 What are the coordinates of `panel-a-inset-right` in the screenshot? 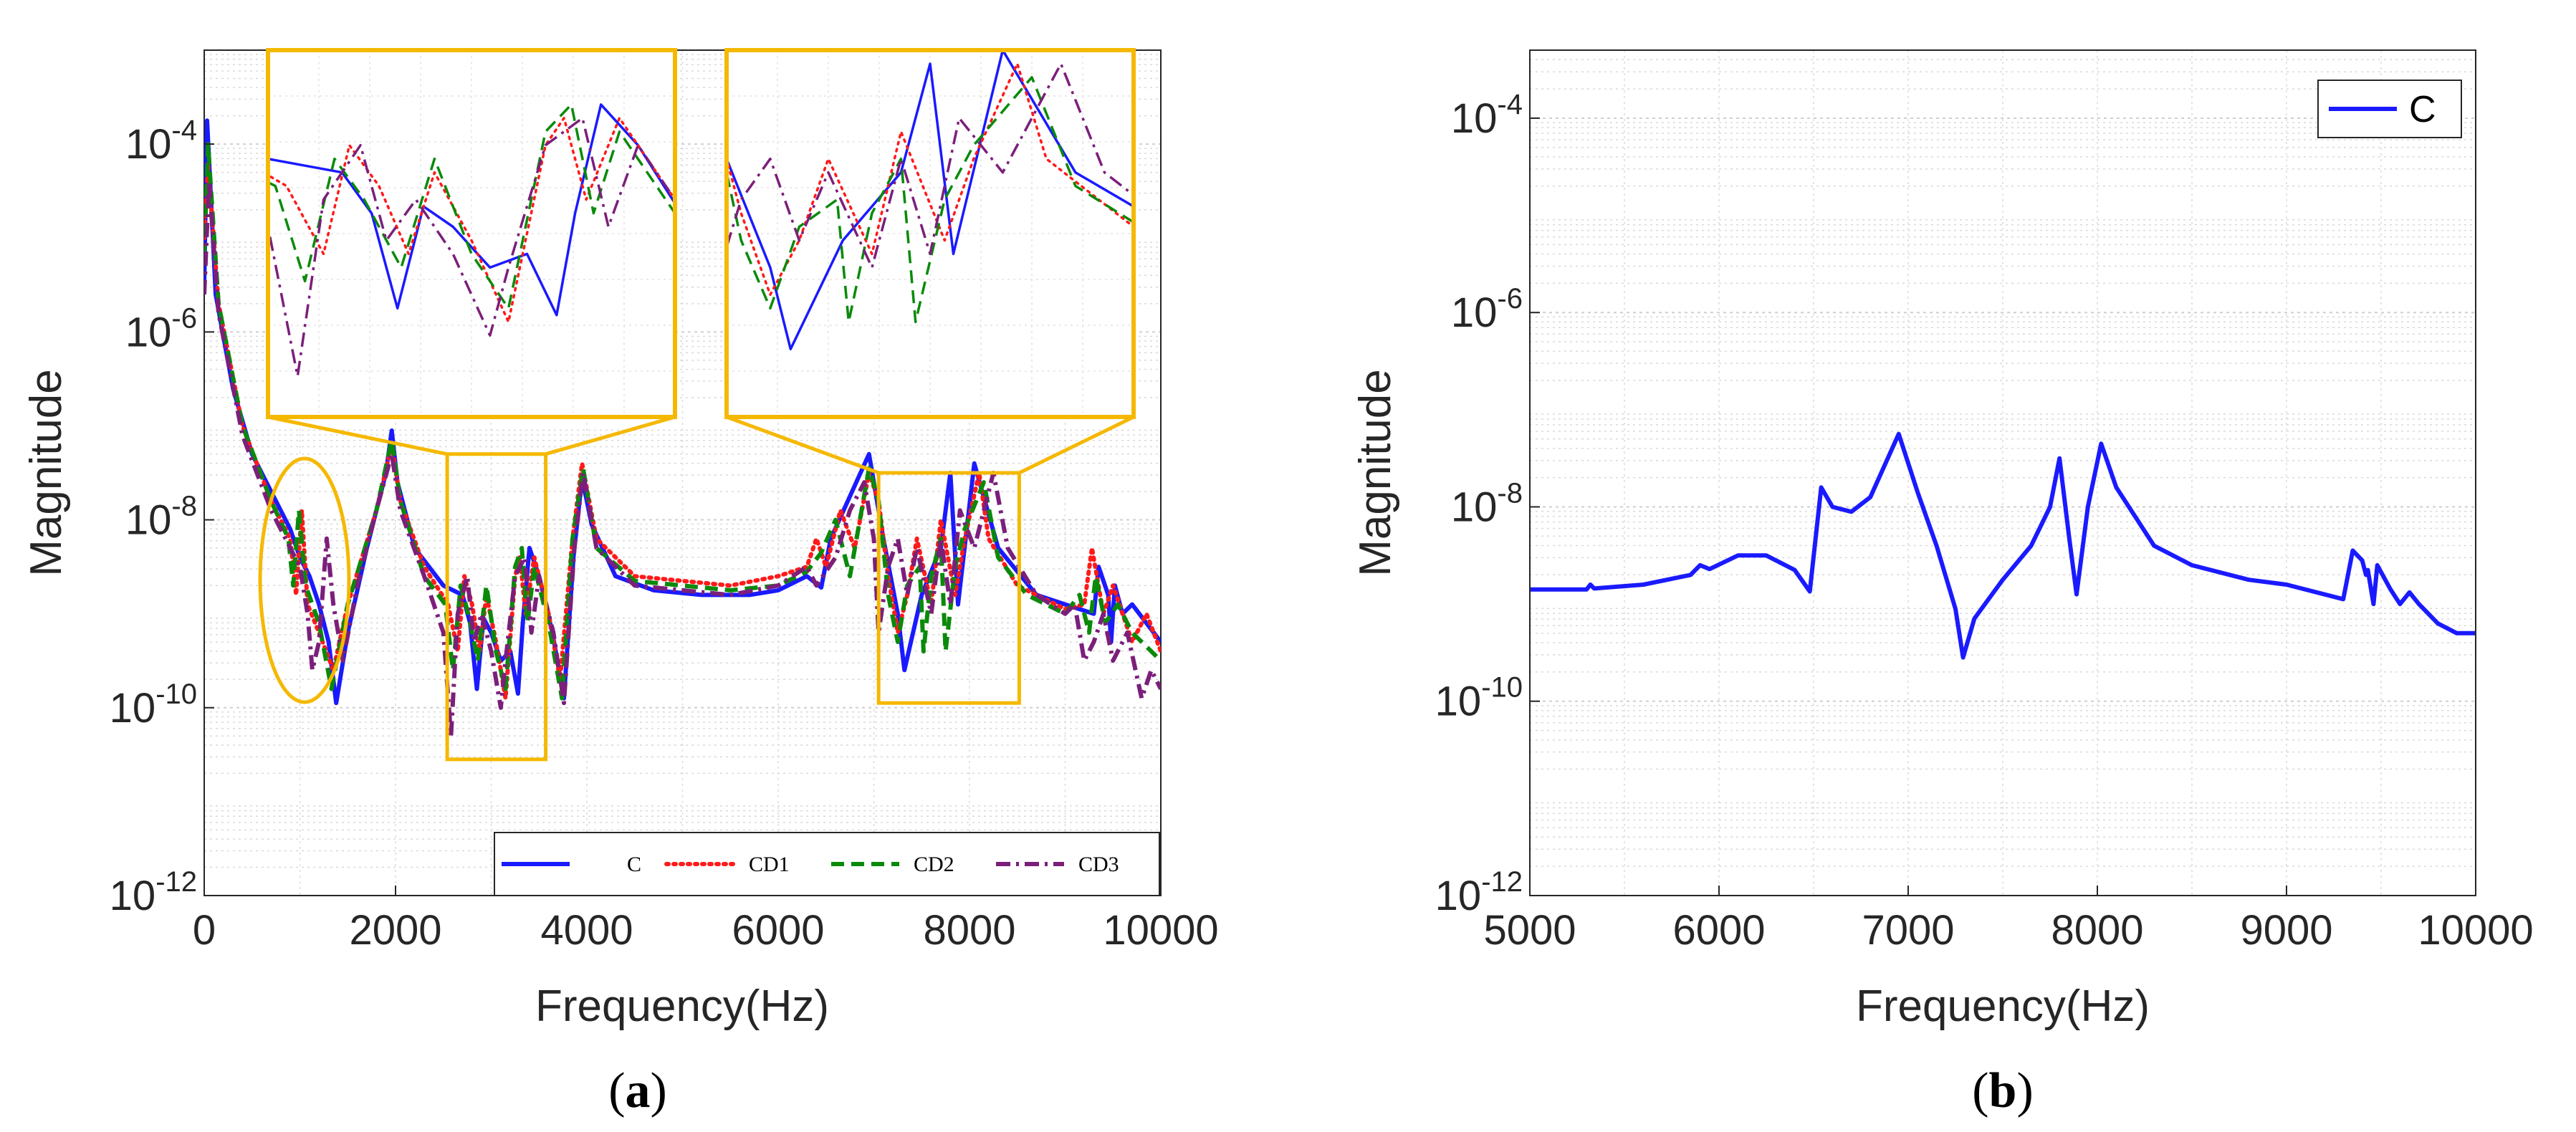 It's located at (930, 233).